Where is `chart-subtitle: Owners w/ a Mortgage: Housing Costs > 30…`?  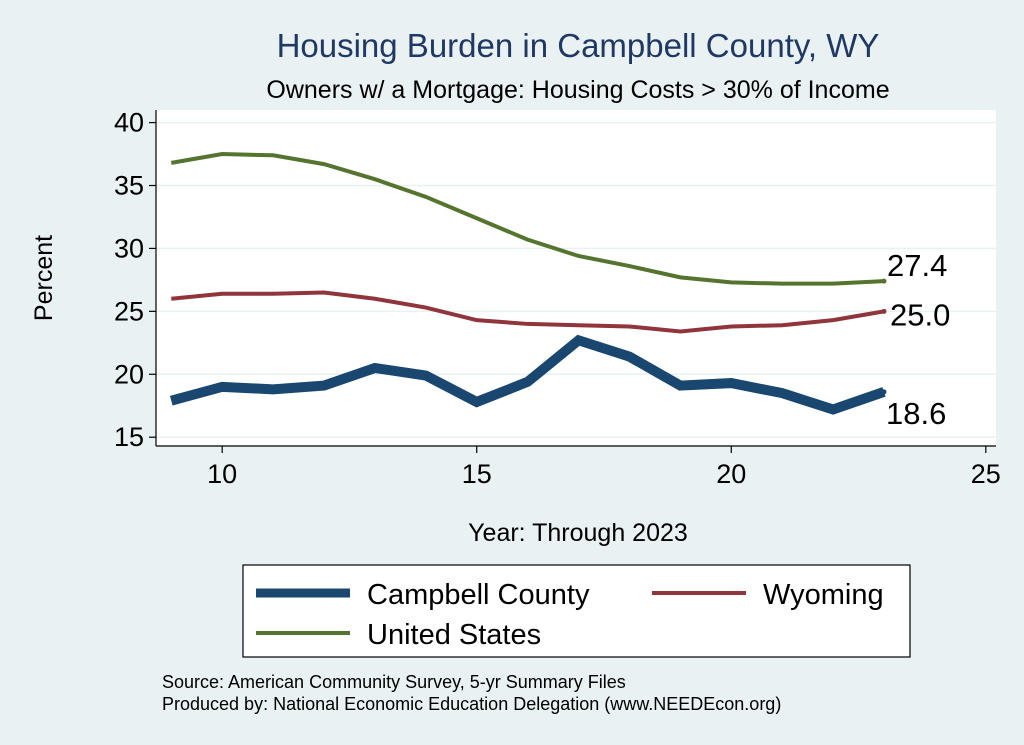
chart-subtitle: Owners w/ a Mortgage: Housing Costs > 30… is located at coordinates (577, 90).